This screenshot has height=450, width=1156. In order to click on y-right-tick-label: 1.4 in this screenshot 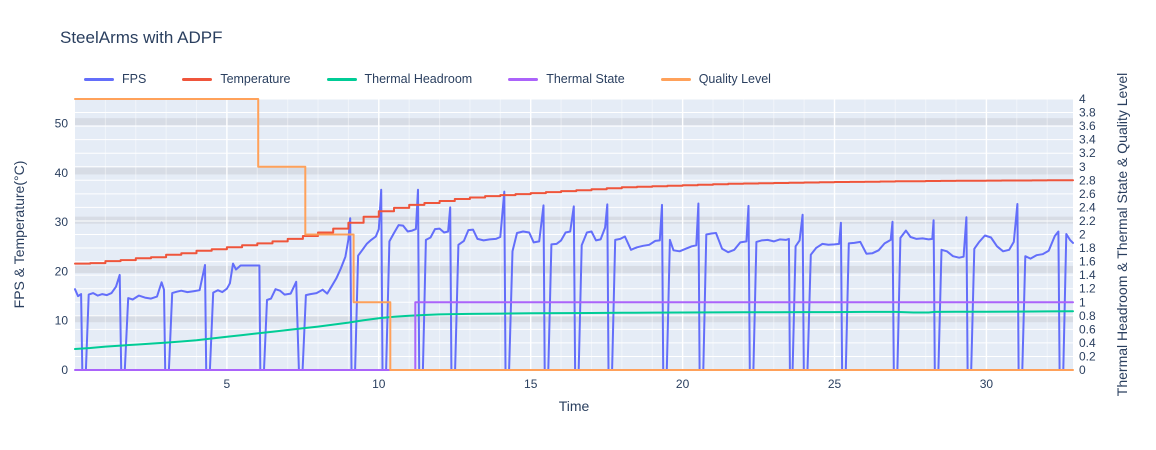, I will do `click(1087, 275)`.